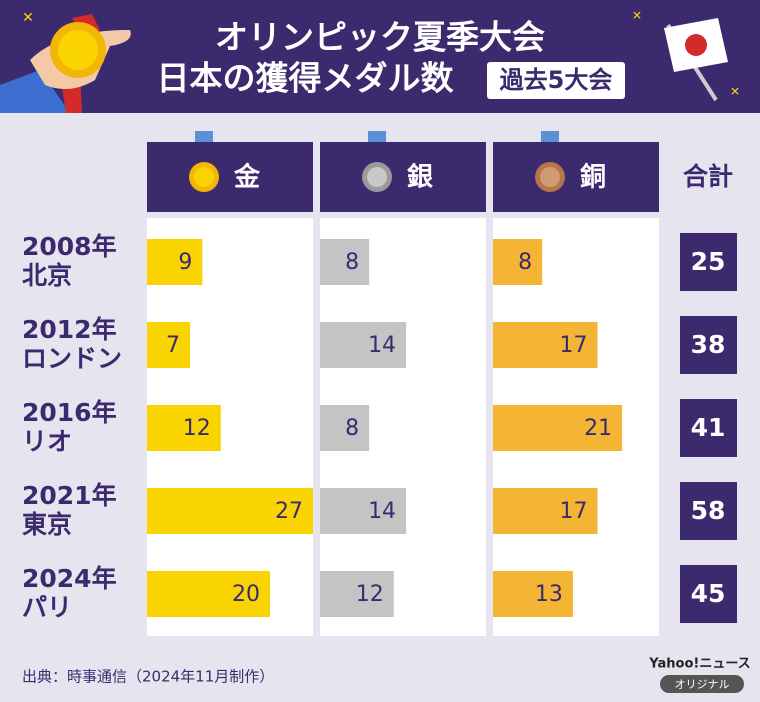 The height and width of the screenshot is (702, 760). I want to click on badge-box, so click(556, 80).